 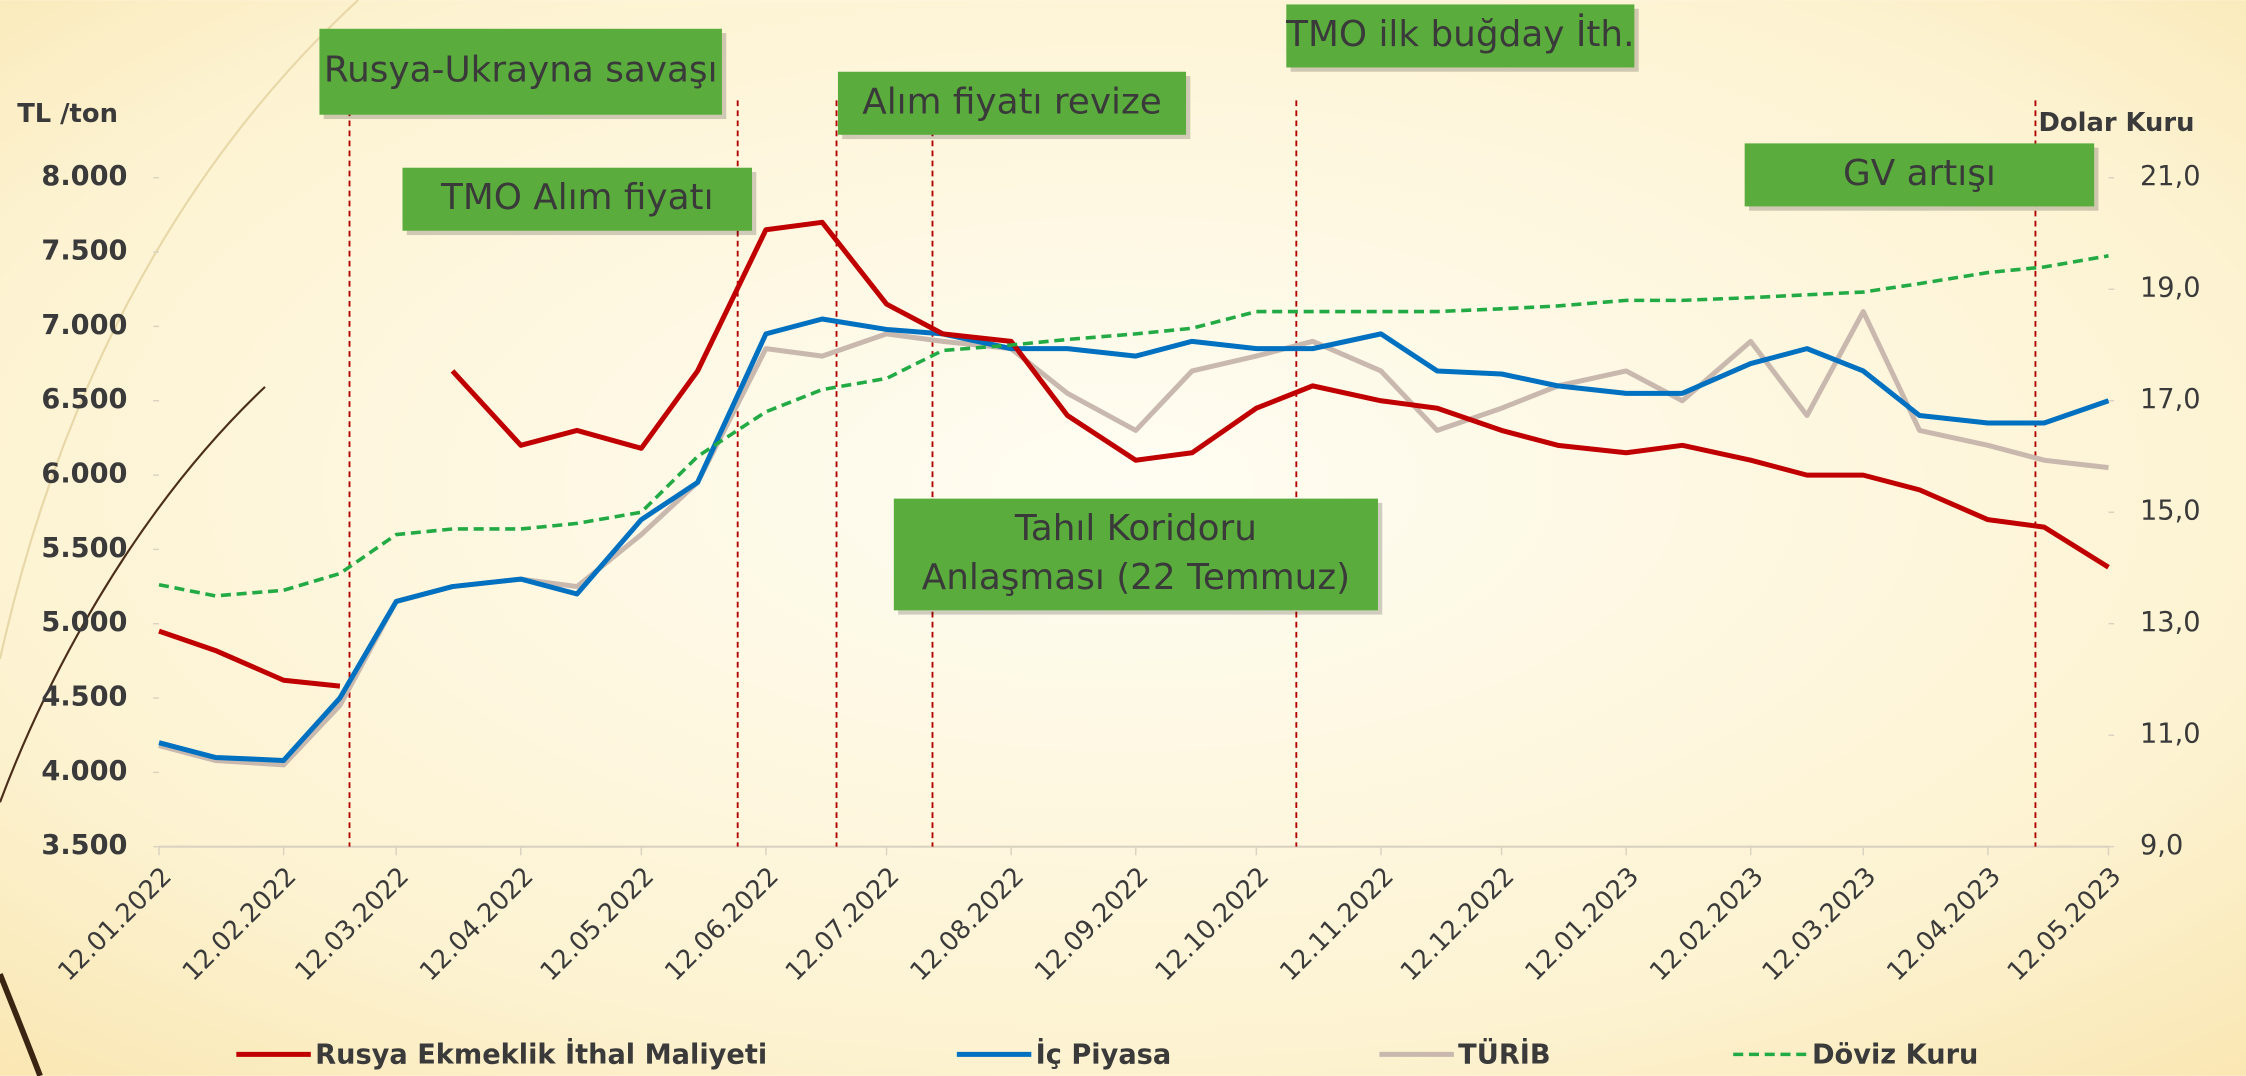 I want to click on y-tick-label: 3.500, so click(x=84, y=845).